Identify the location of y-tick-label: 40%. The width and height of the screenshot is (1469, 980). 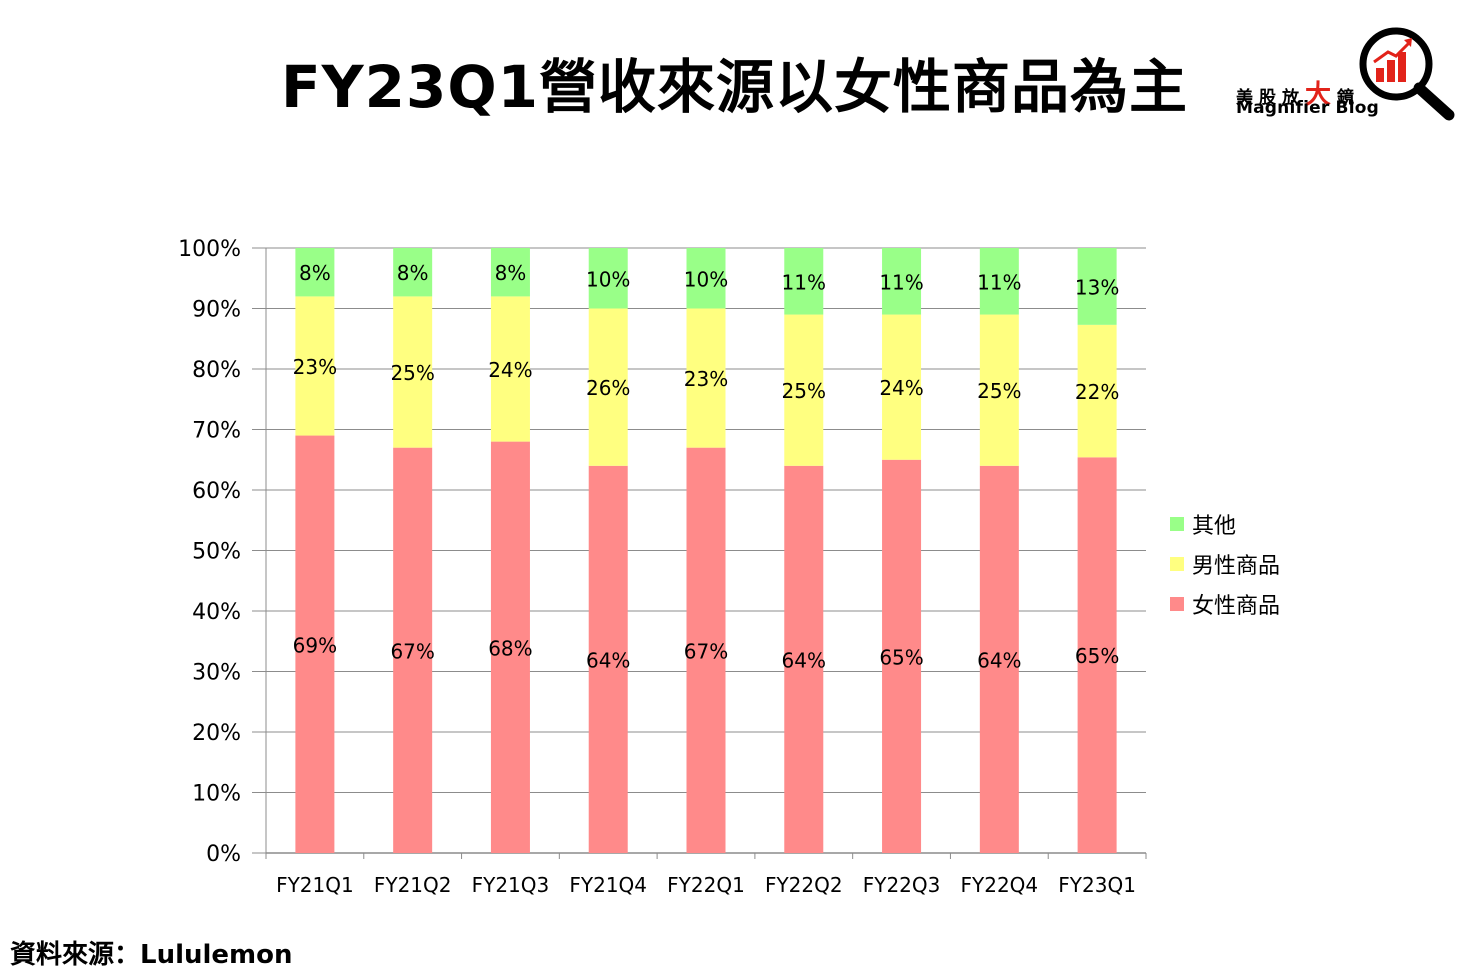
(216, 612).